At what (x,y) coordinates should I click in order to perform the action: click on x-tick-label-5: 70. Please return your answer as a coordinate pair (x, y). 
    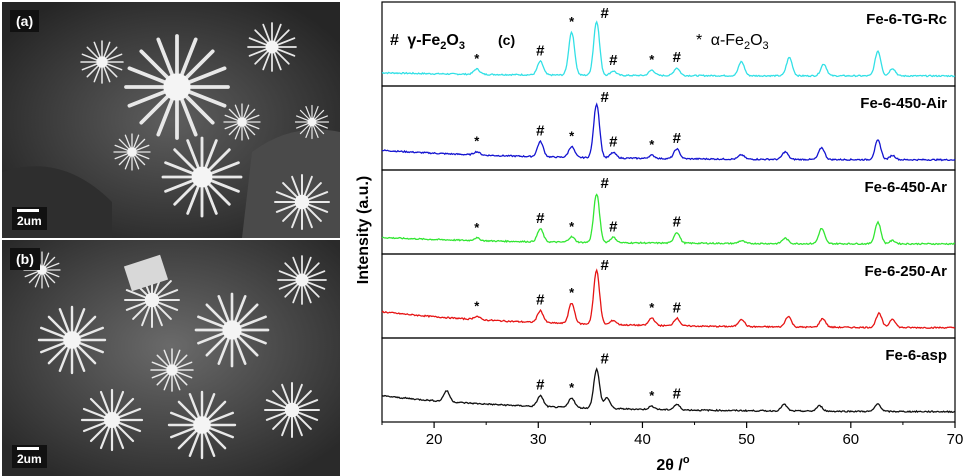
    Looking at the image, I should click on (955, 439).